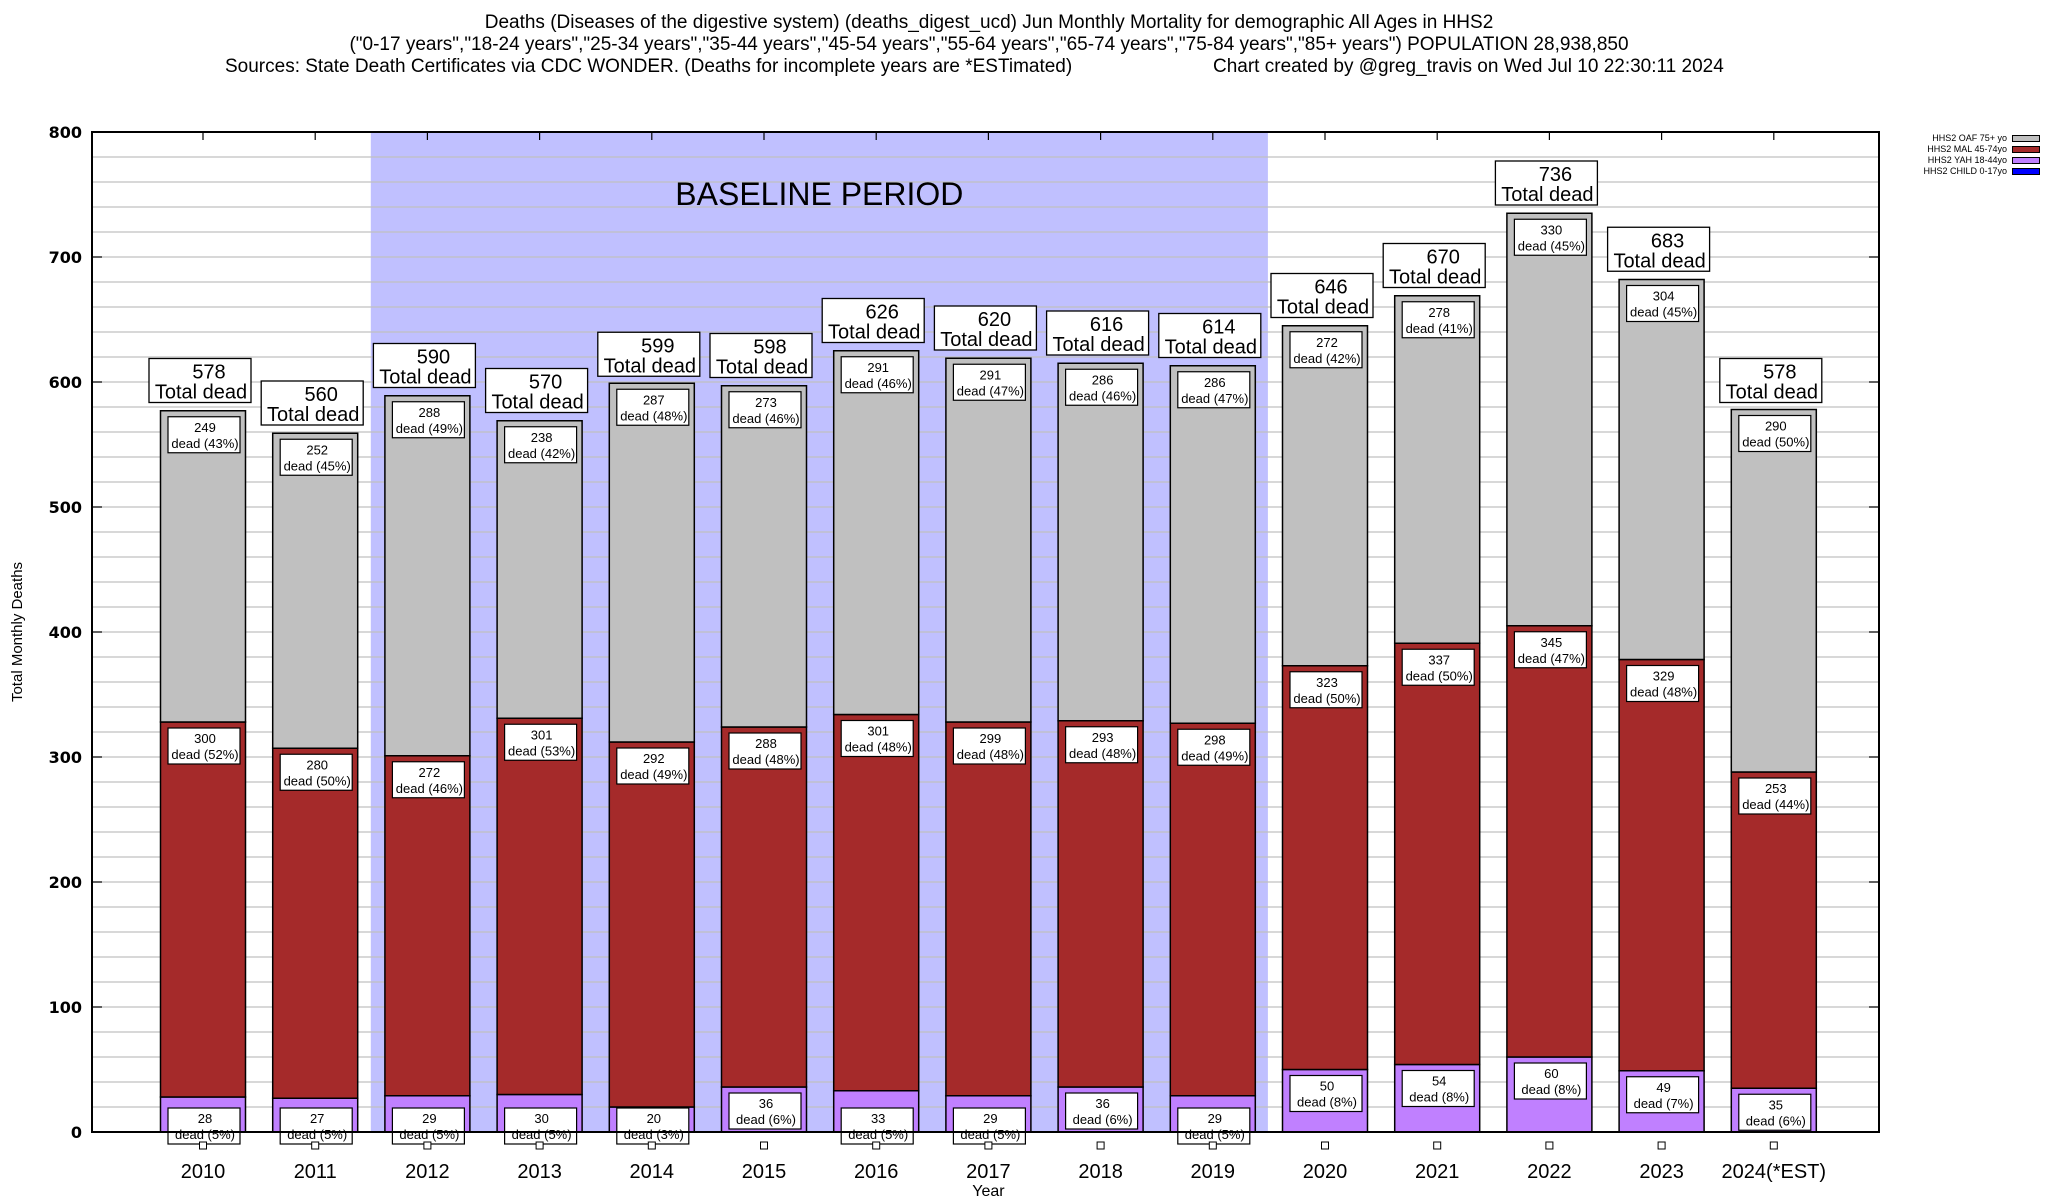 This screenshot has height=1200, width=2048. I want to click on segment-pct-label: dead (6%), so click(766, 1119).